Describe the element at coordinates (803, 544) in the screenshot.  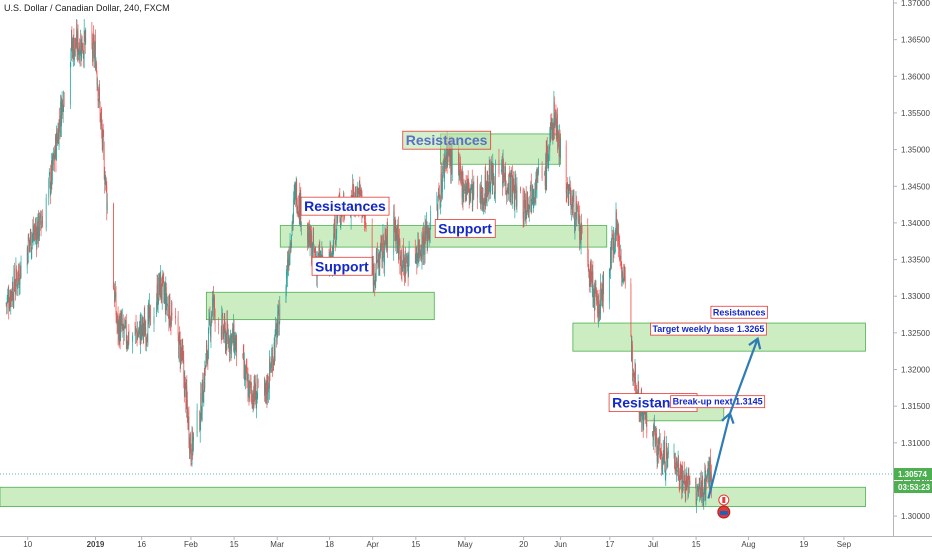
I see `x-tick-label: 19` at that location.